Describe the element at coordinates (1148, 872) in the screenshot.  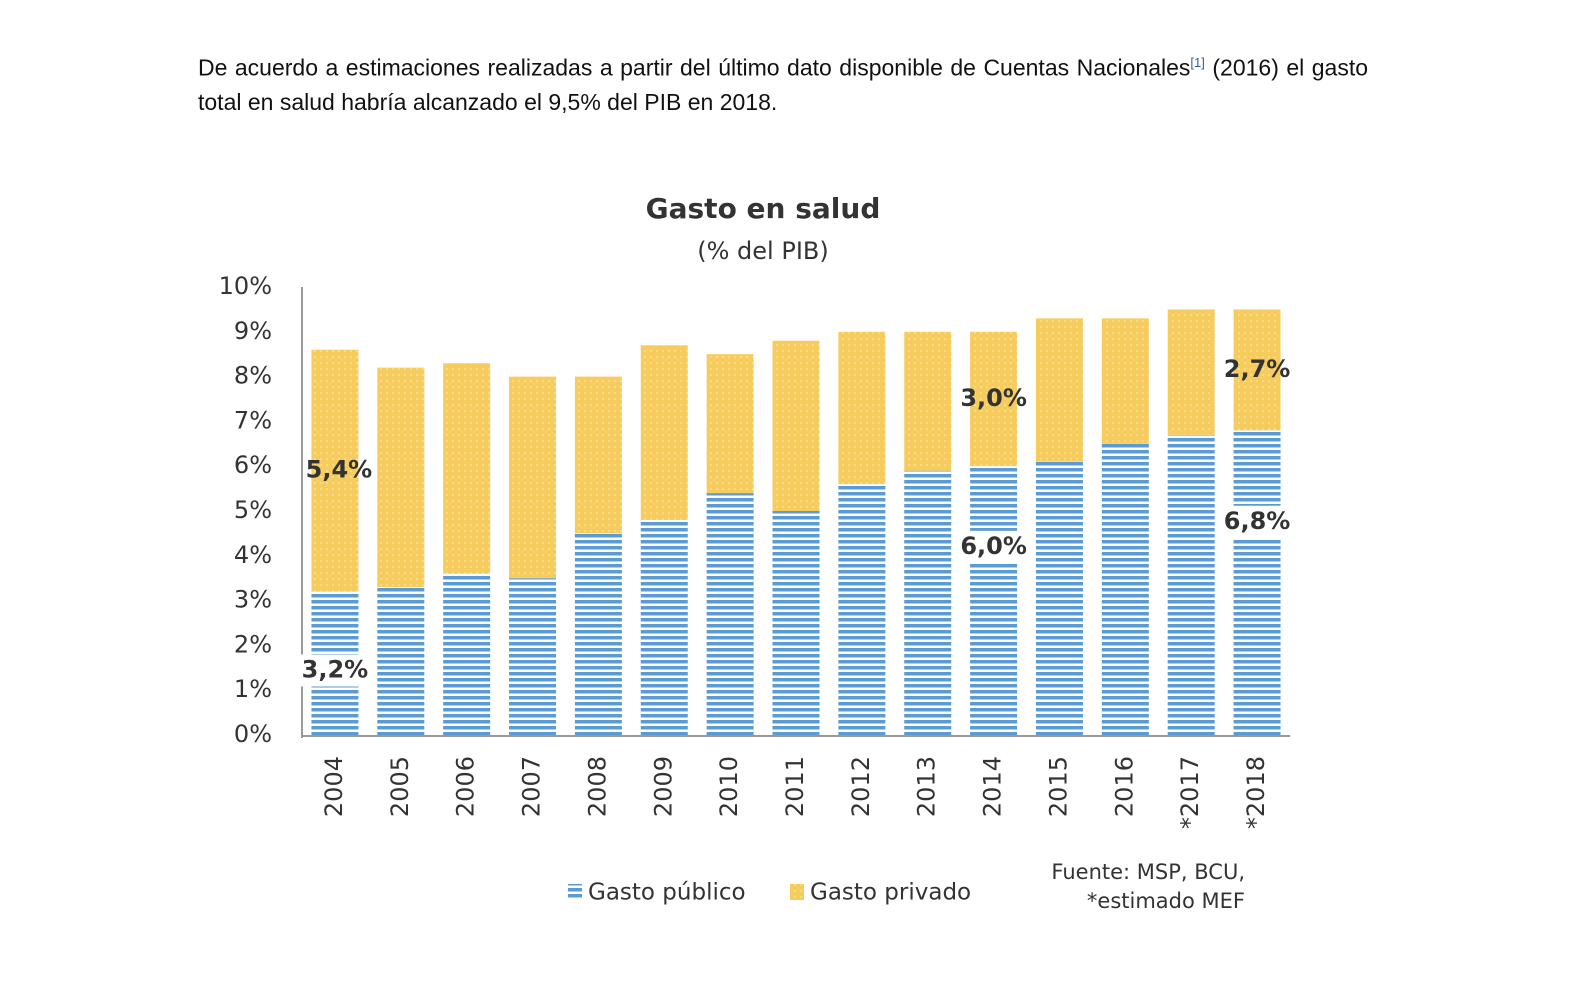
I see `source-note: Fuente: MSP, BCU,` at that location.